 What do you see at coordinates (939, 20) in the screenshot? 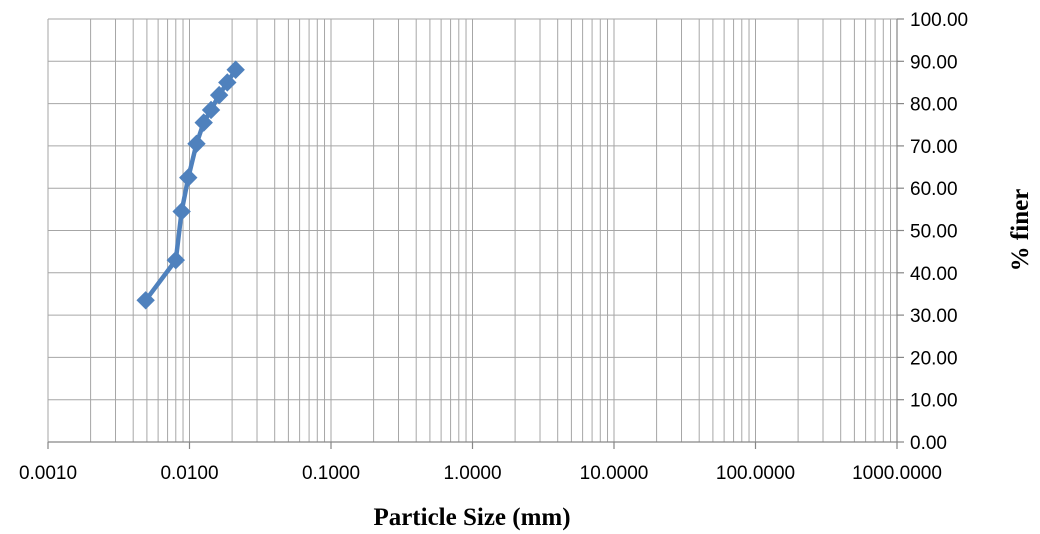
I see `y-tick-label: 100.00` at bounding box center [939, 20].